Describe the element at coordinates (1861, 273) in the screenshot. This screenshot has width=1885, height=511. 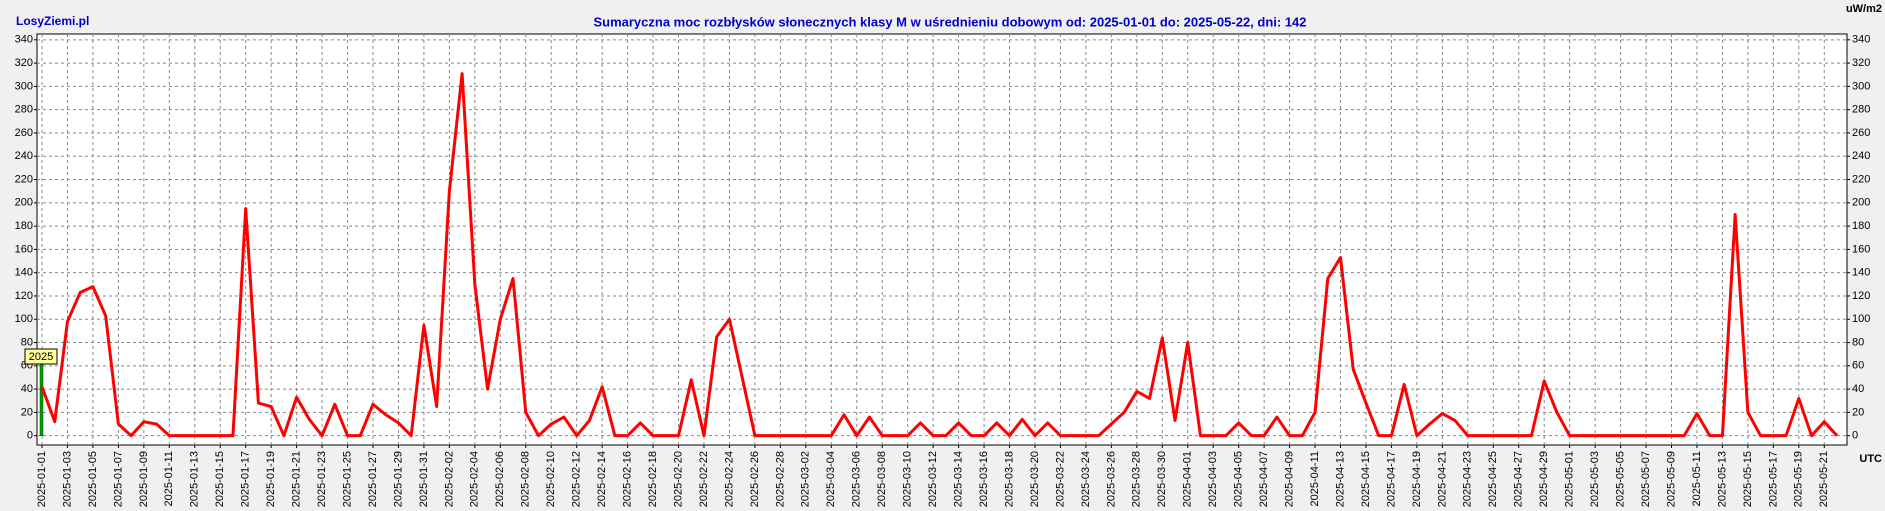
I see `y2-tick-label: 140` at that location.